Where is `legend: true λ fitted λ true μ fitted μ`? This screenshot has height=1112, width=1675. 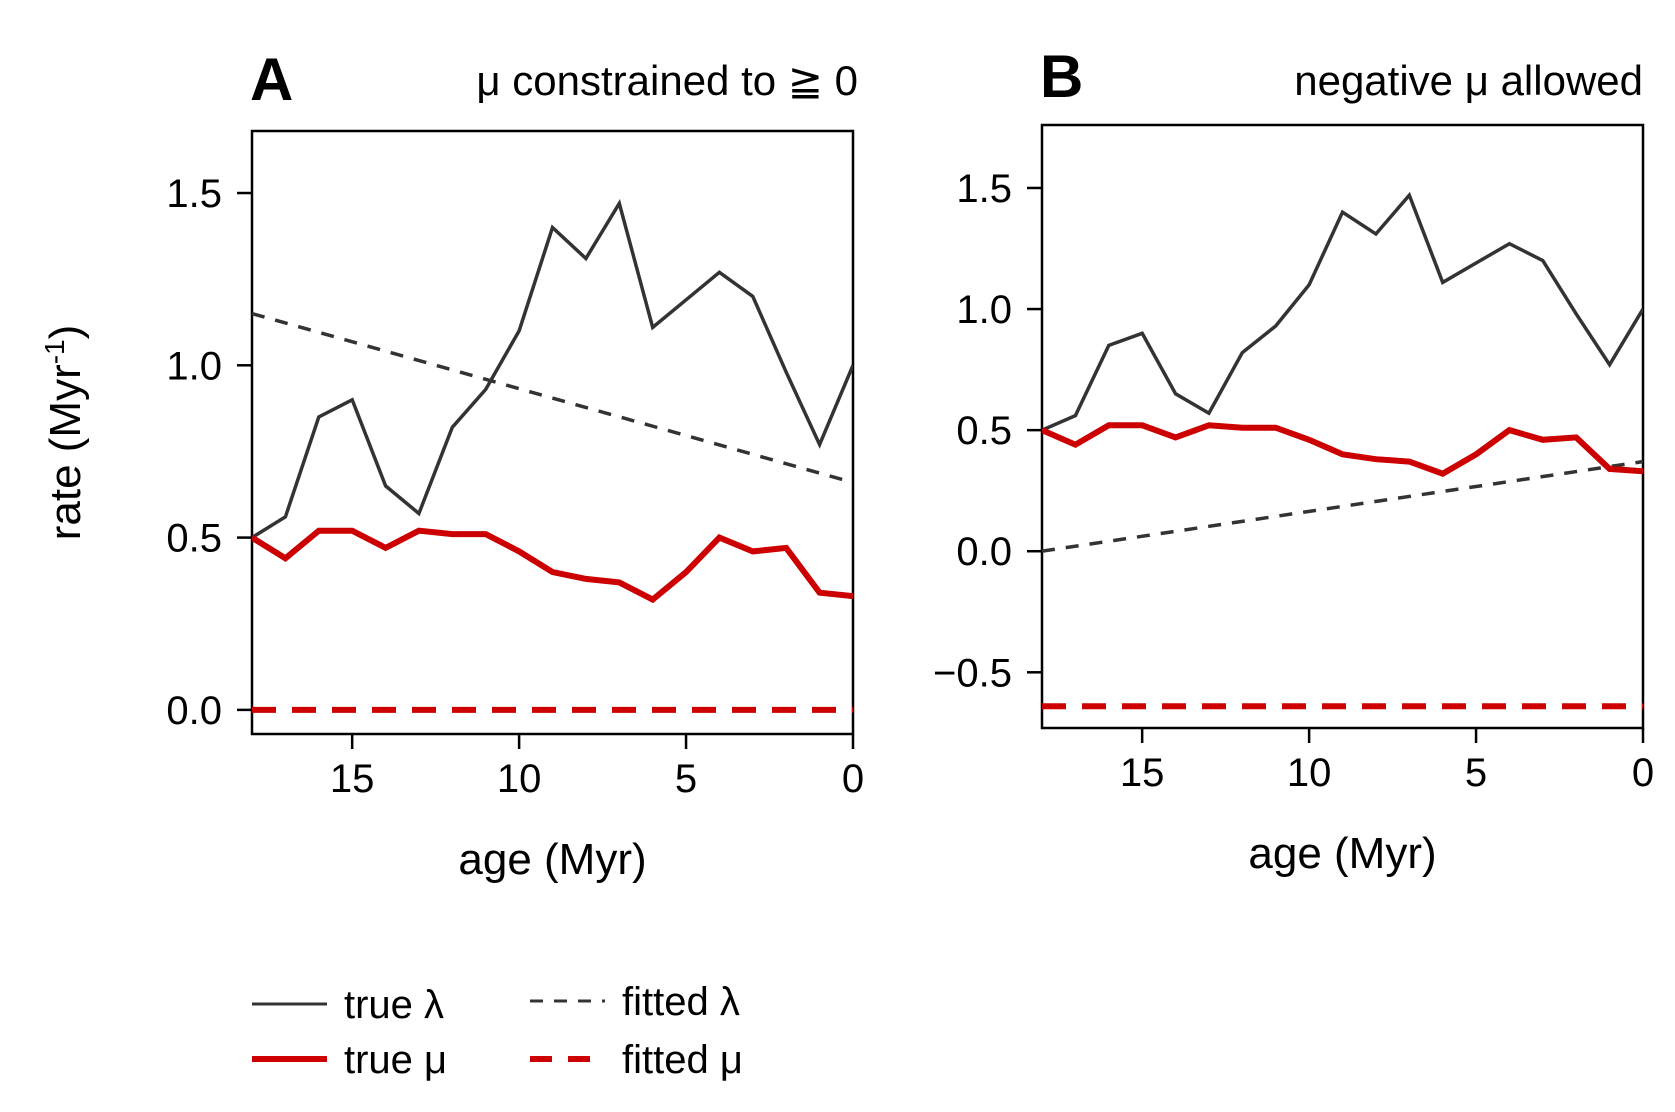 legend: true λ fitted λ true μ fitted μ is located at coordinates (497, 1031).